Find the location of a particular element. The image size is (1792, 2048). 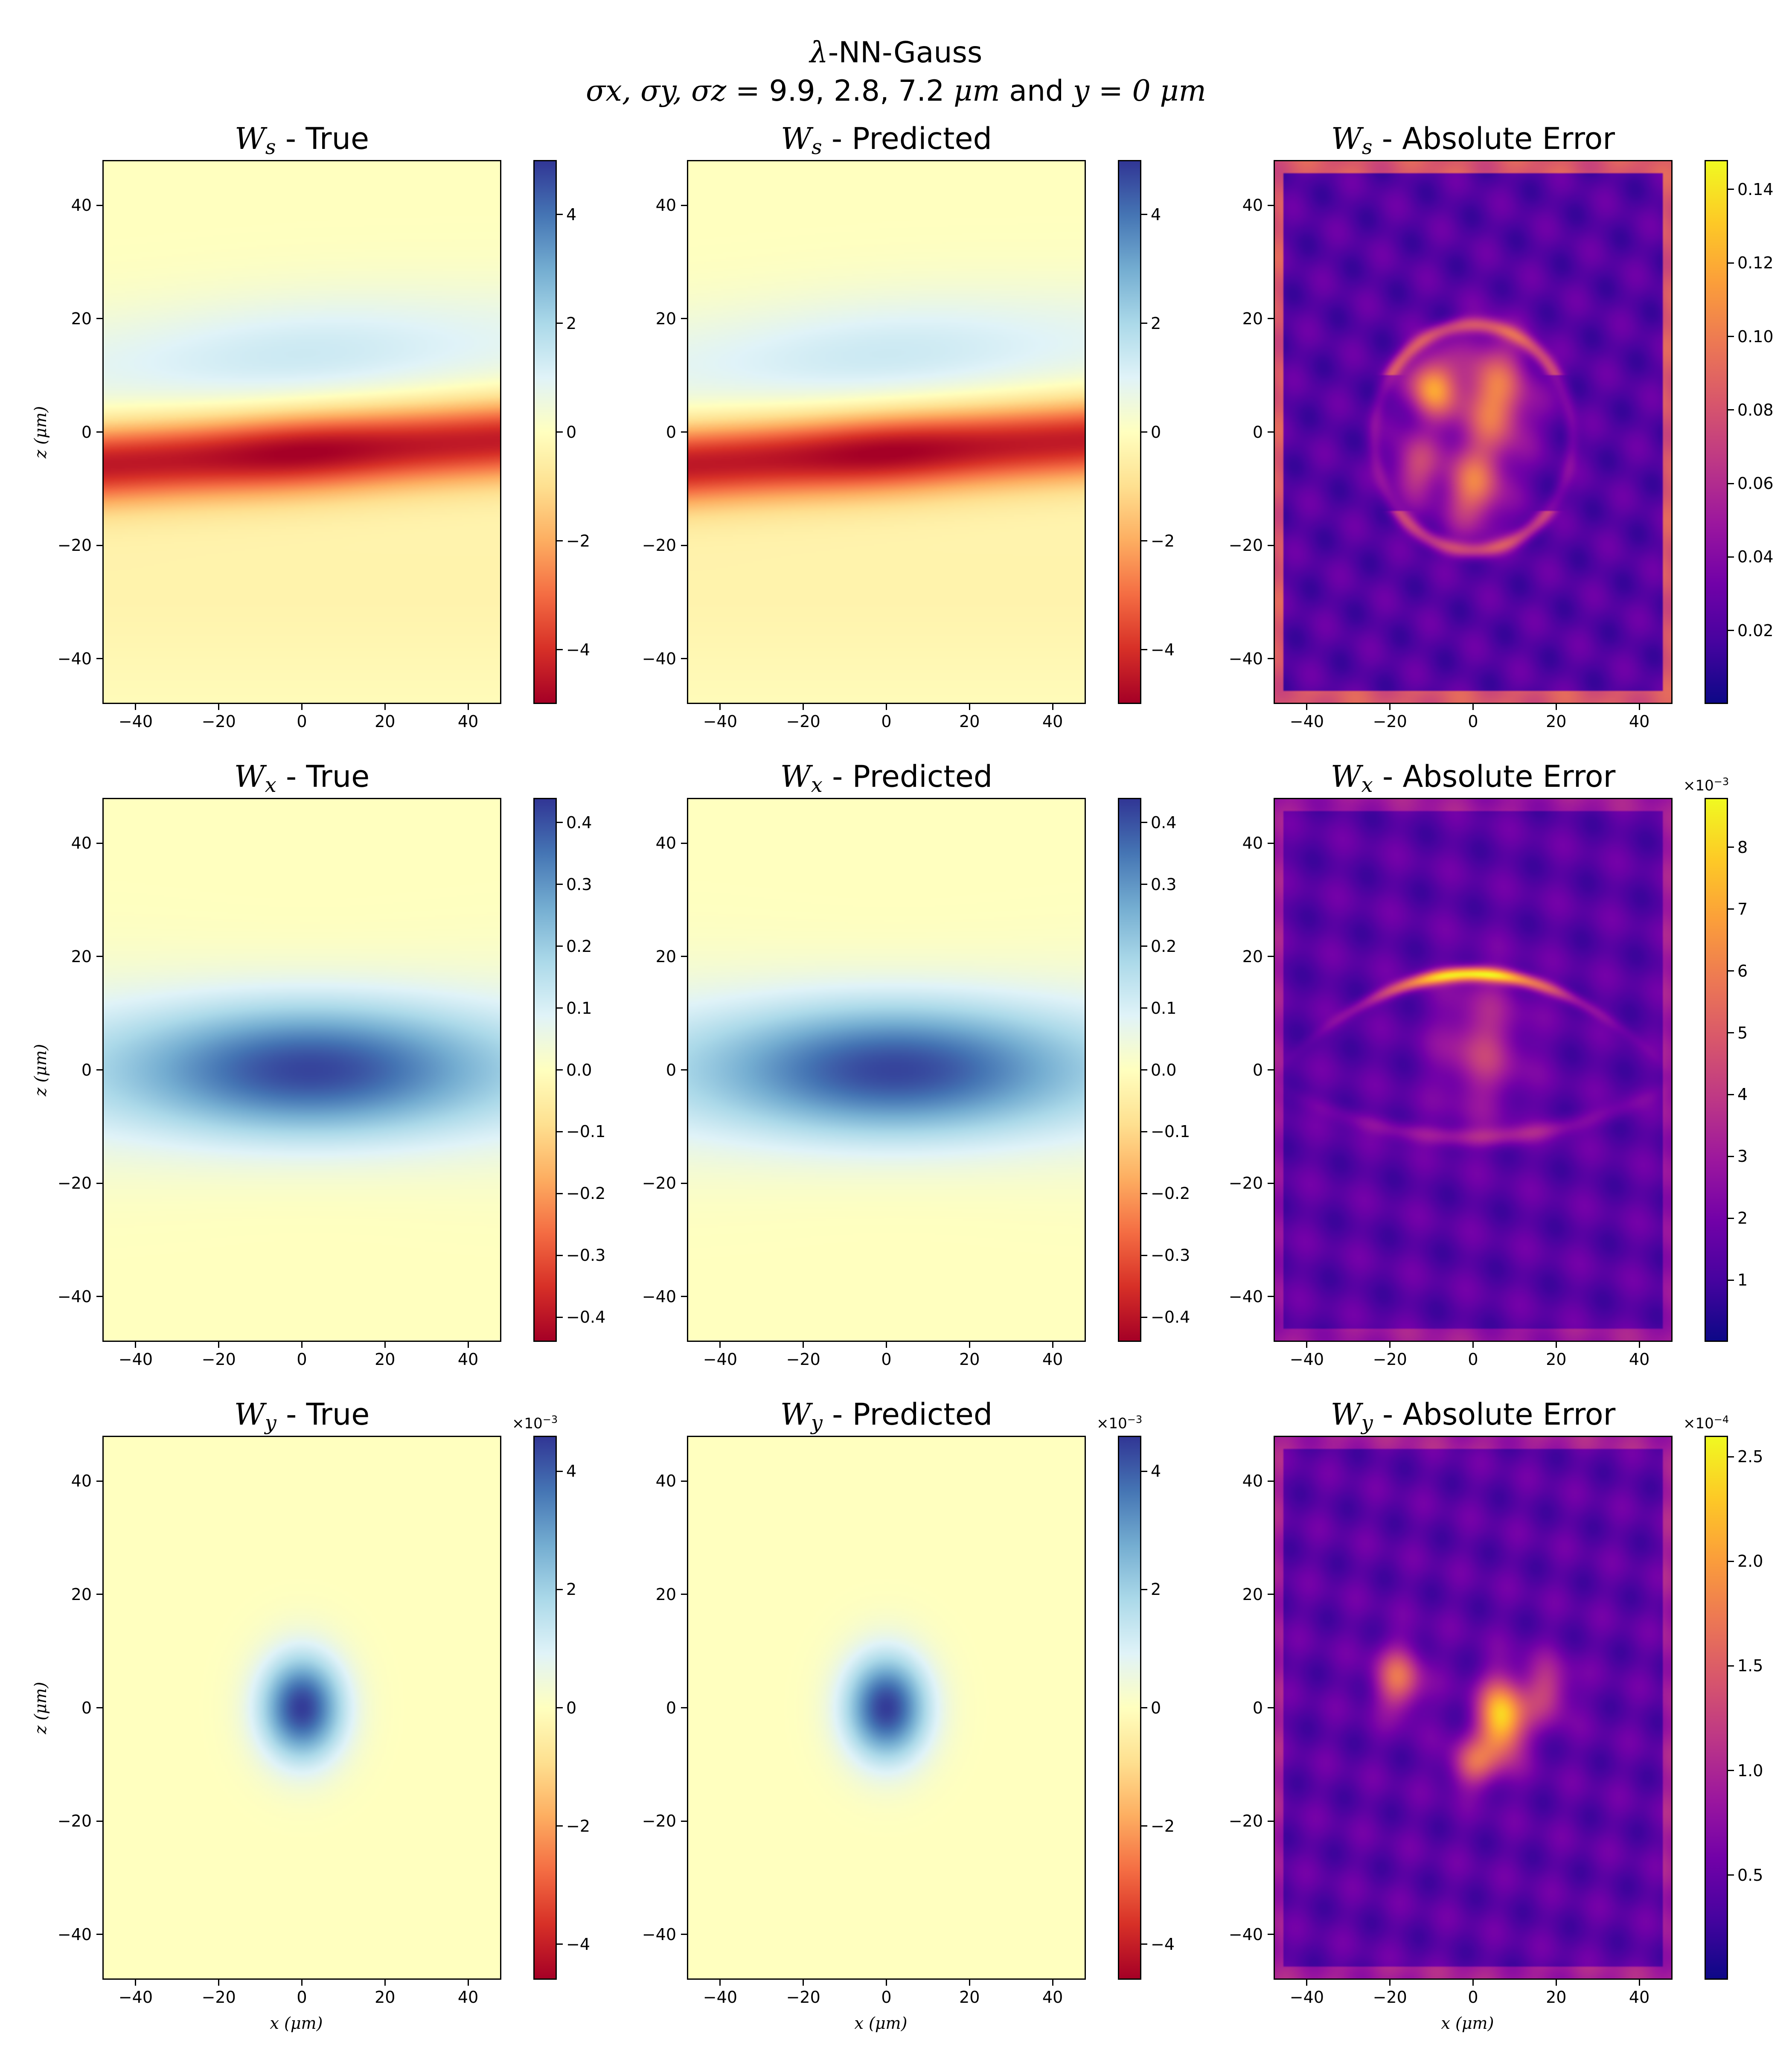

panel-2-1-colorbar-tick-mark is located at coordinates (1144, 1707).